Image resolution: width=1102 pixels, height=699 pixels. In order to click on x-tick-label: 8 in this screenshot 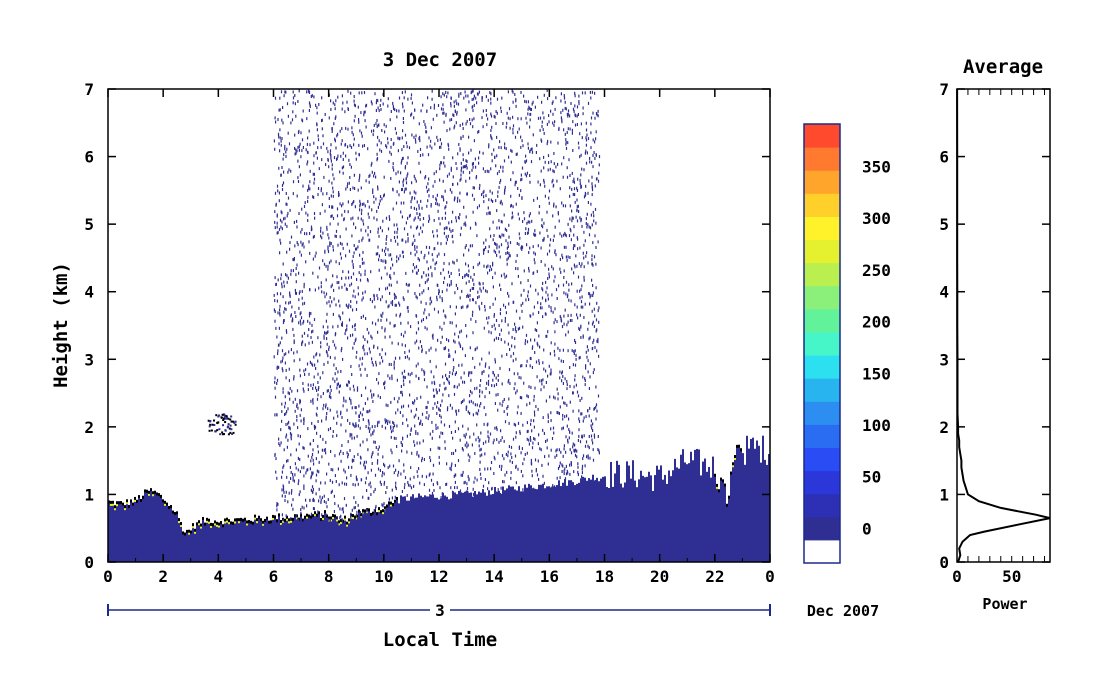, I will do `click(329, 576)`.